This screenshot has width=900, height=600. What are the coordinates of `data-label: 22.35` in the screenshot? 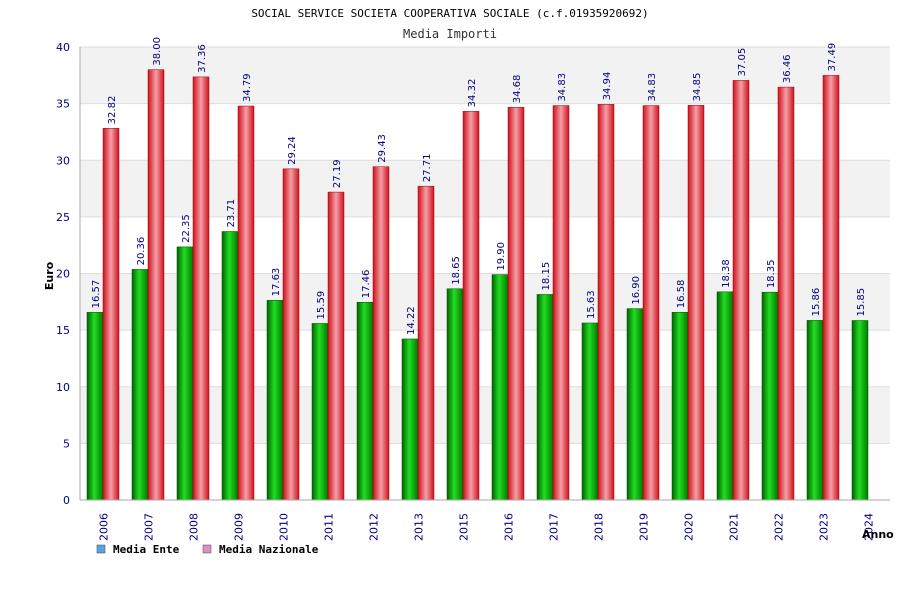 It's located at (186, 228).